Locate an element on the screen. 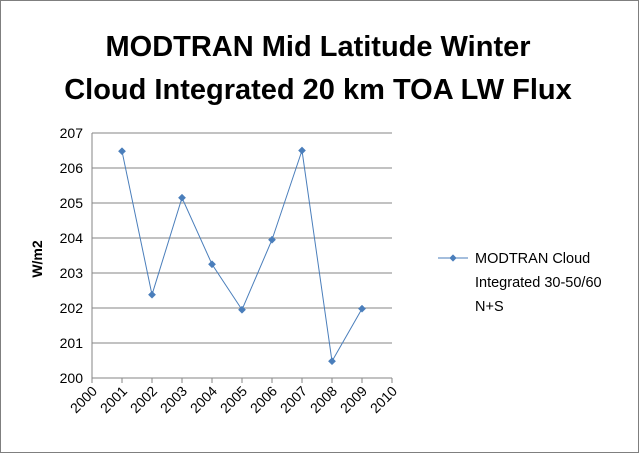 The height and width of the screenshot is (453, 639). y-tick-label-207: 207 is located at coordinates (72, 133).